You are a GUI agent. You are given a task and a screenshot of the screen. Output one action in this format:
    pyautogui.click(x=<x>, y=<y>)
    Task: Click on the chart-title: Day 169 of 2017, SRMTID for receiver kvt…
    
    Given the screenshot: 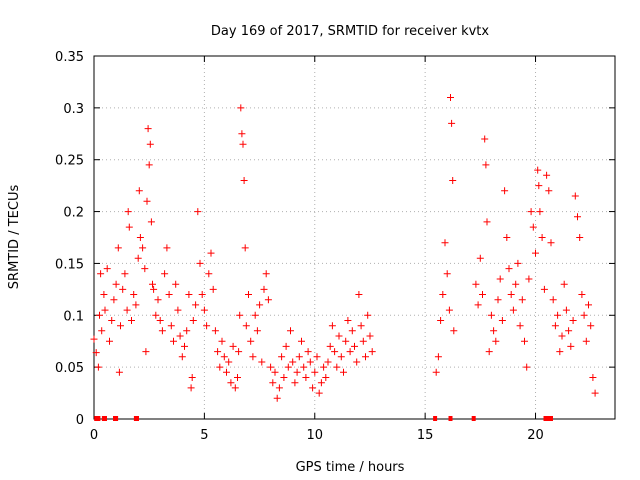 What is the action you would take?
    pyautogui.click(x=350, y=31)
    